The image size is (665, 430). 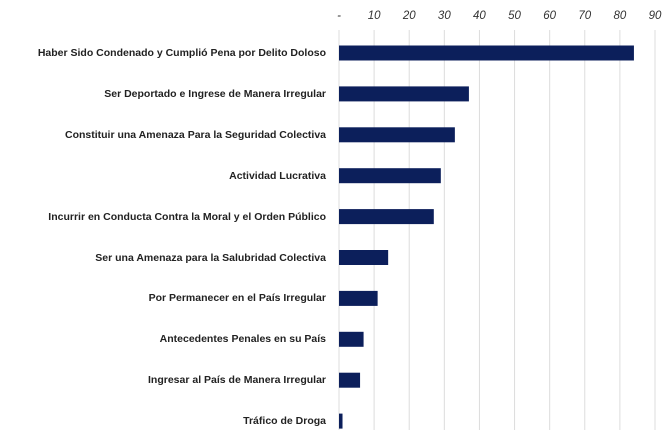 I want to click on y-tick-label: Ingresar al País de Manera Irregular, so click(x=237, y=380).